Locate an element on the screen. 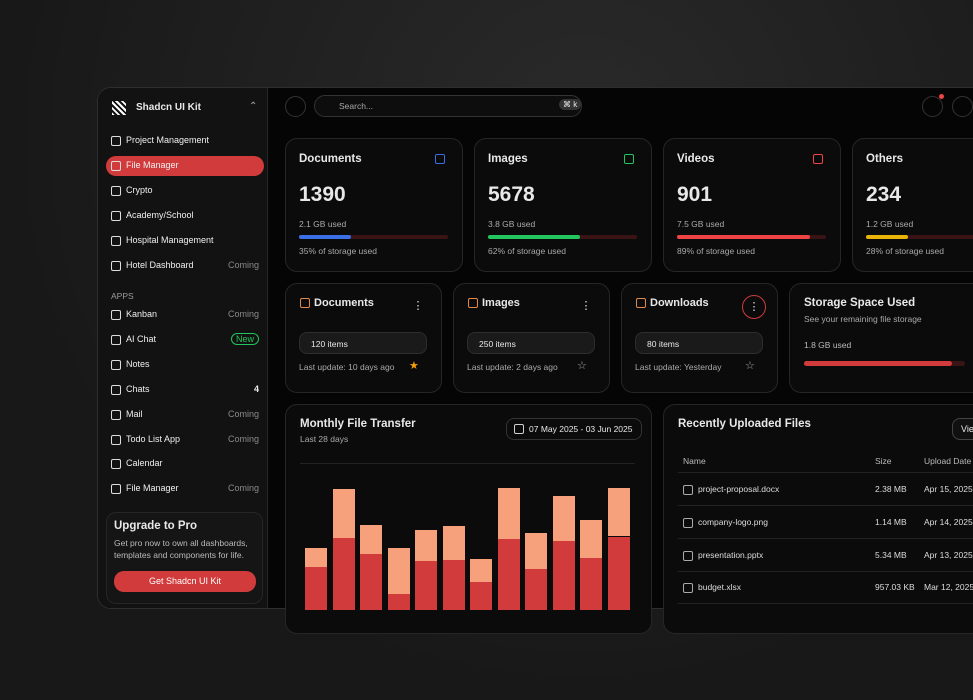  transfer-title: Monthly File Transfer is located at coordinates (358, 424).